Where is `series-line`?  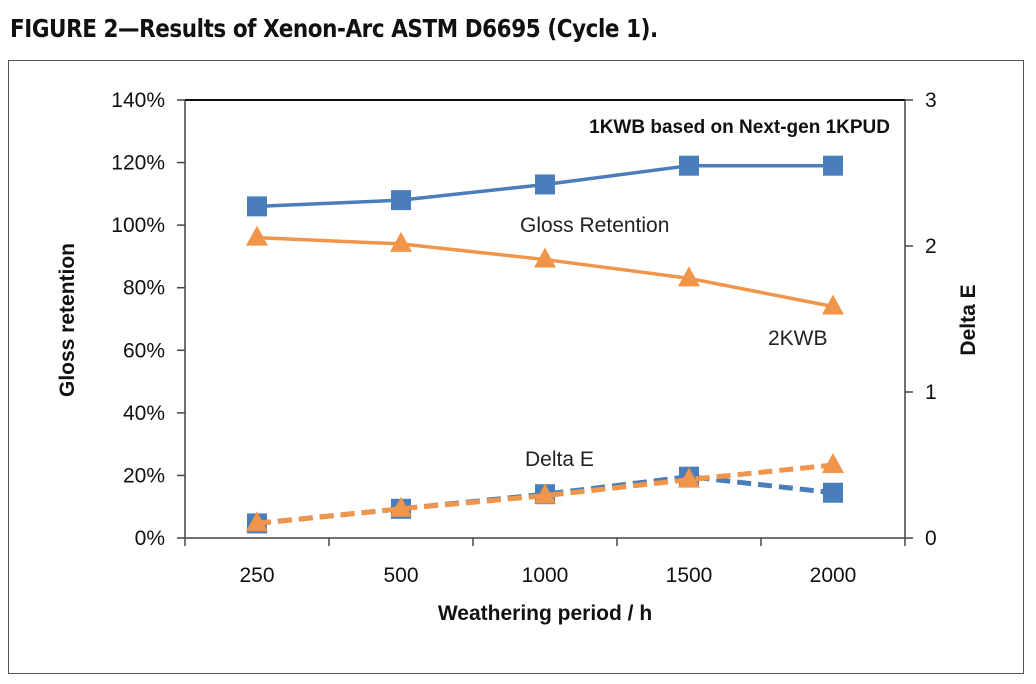
series-line is located at coordinates (545, 494).